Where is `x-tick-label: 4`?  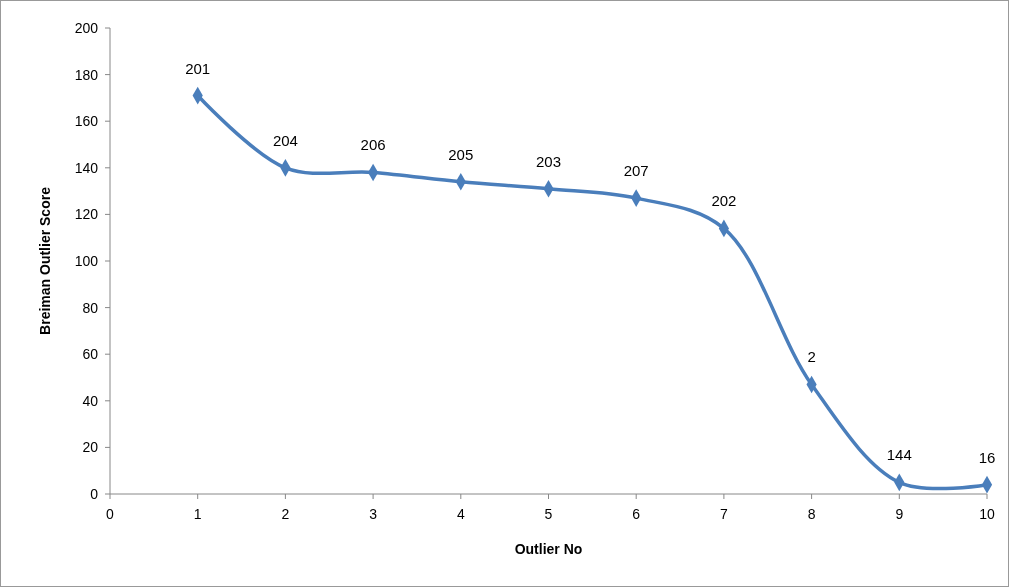
x-tick-label: 4 is located at coordinates (460, 514).